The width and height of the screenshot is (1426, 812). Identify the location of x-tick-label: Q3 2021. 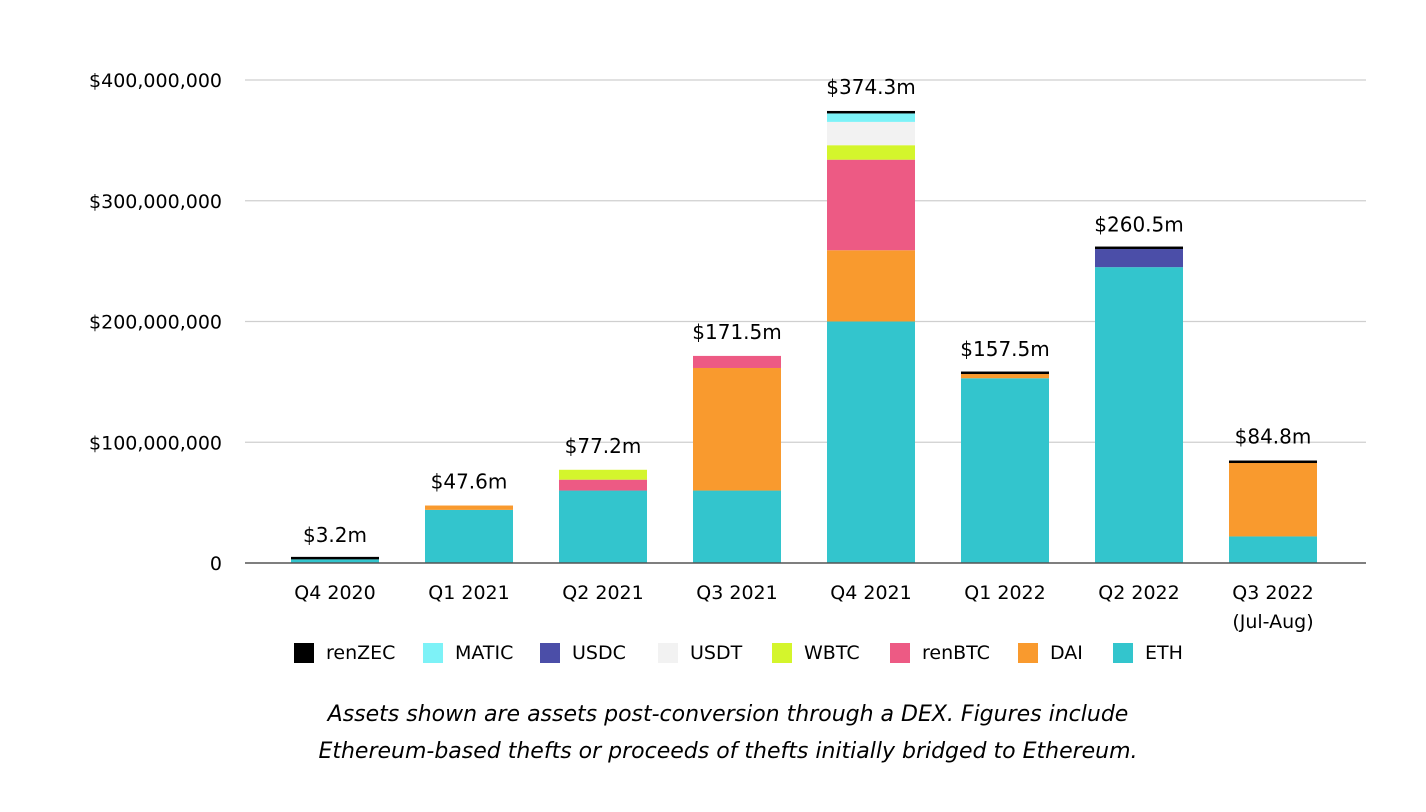
(736, 593).